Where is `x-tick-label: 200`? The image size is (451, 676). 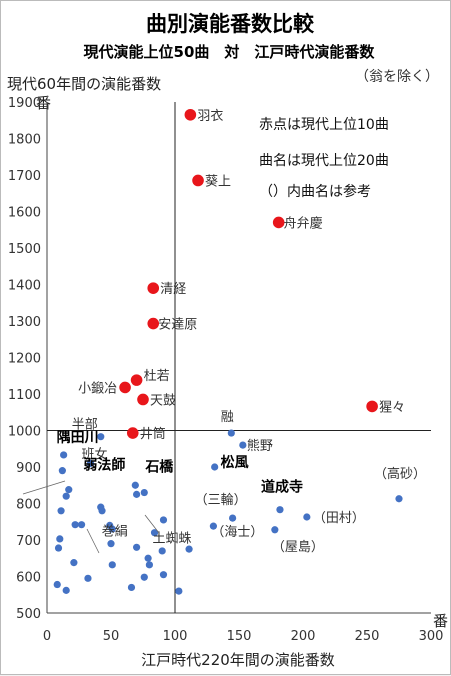 x-tick-label: 200 is located at coordinates (303, 636).